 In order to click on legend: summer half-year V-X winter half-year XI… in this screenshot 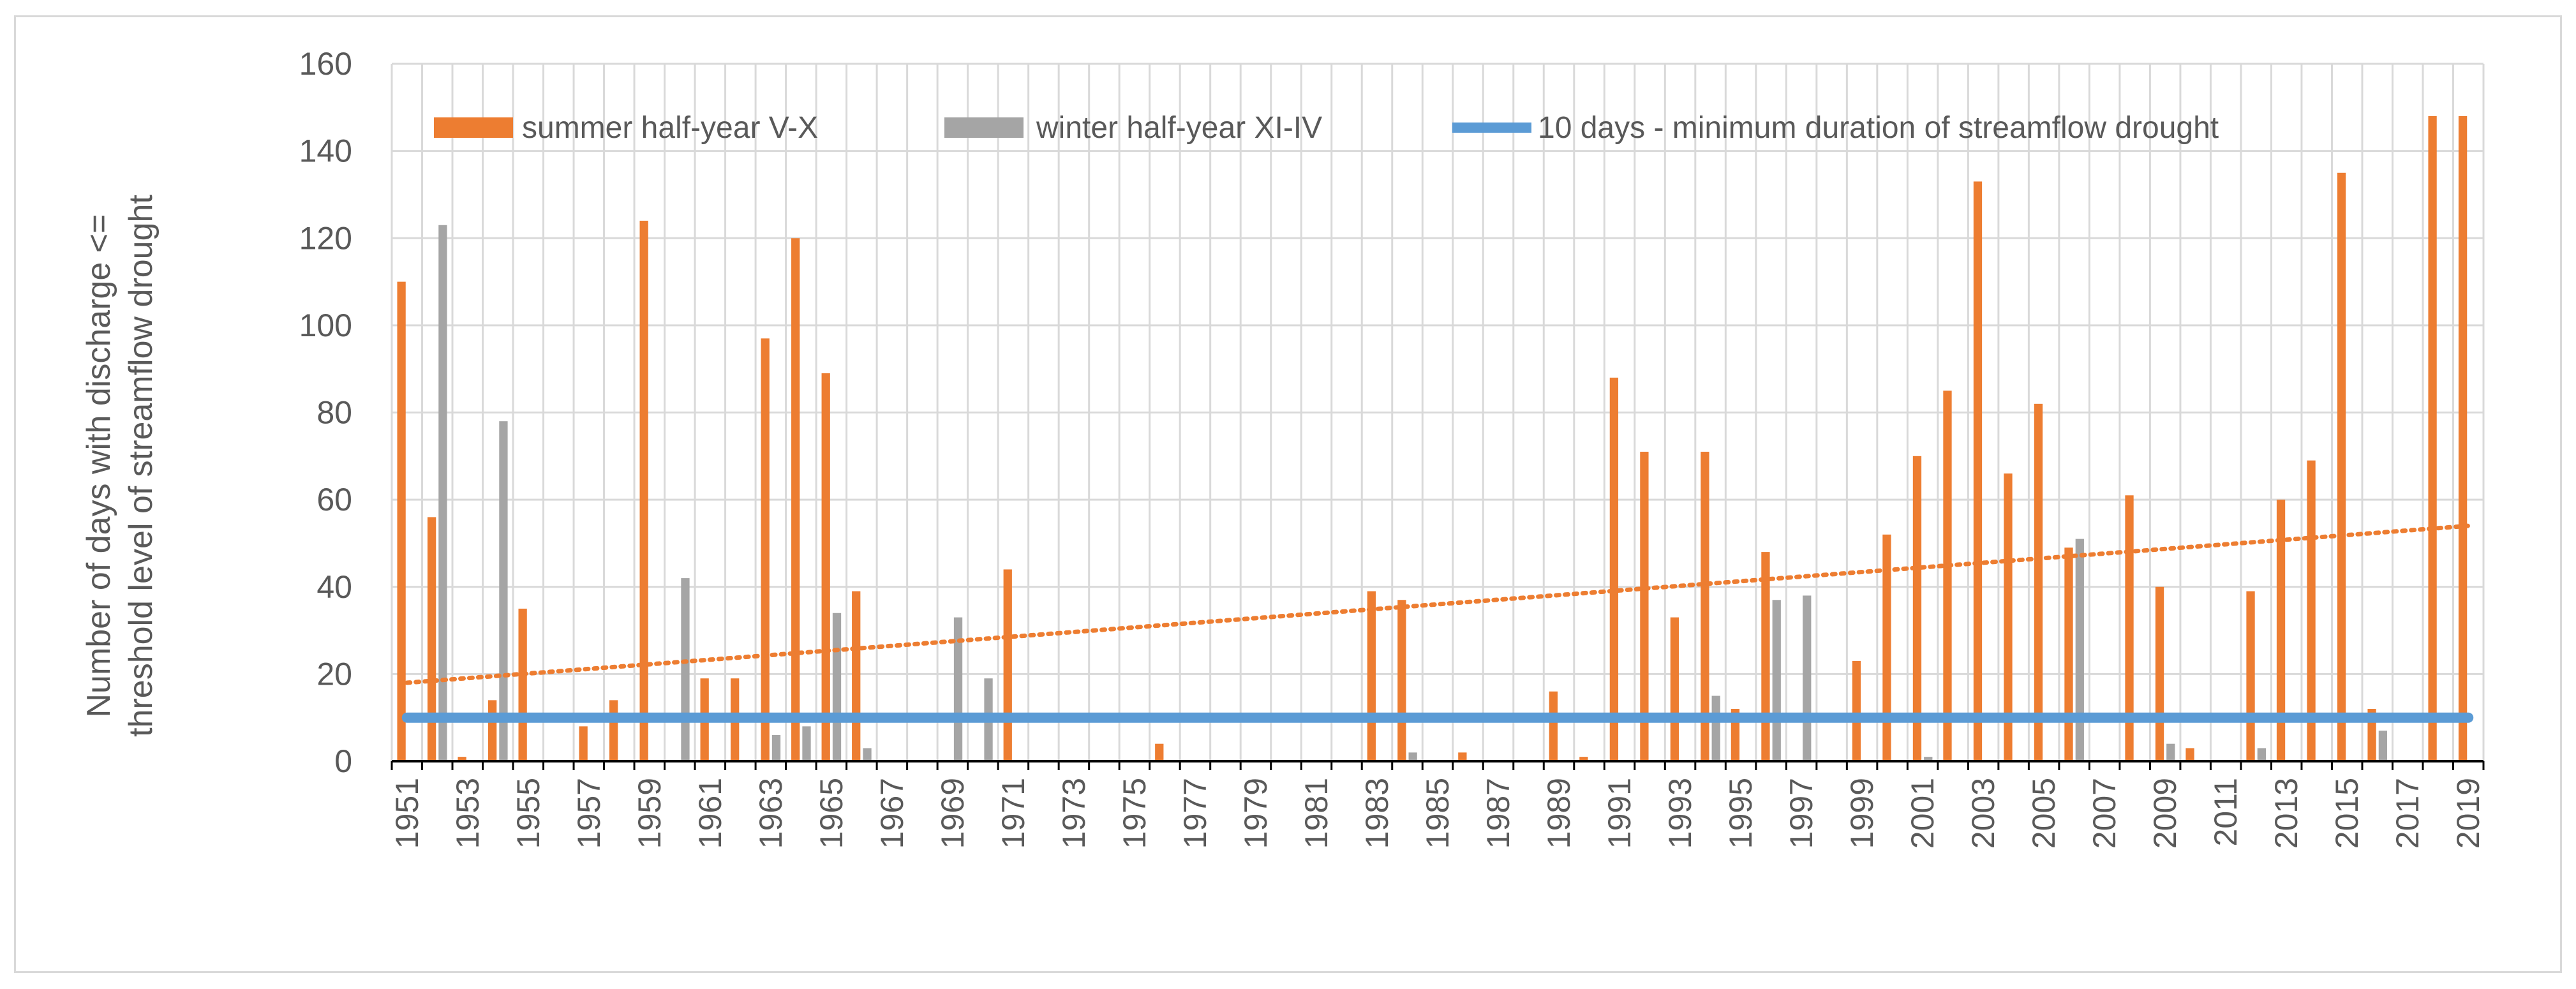, I will do `click(1326, 128)`.